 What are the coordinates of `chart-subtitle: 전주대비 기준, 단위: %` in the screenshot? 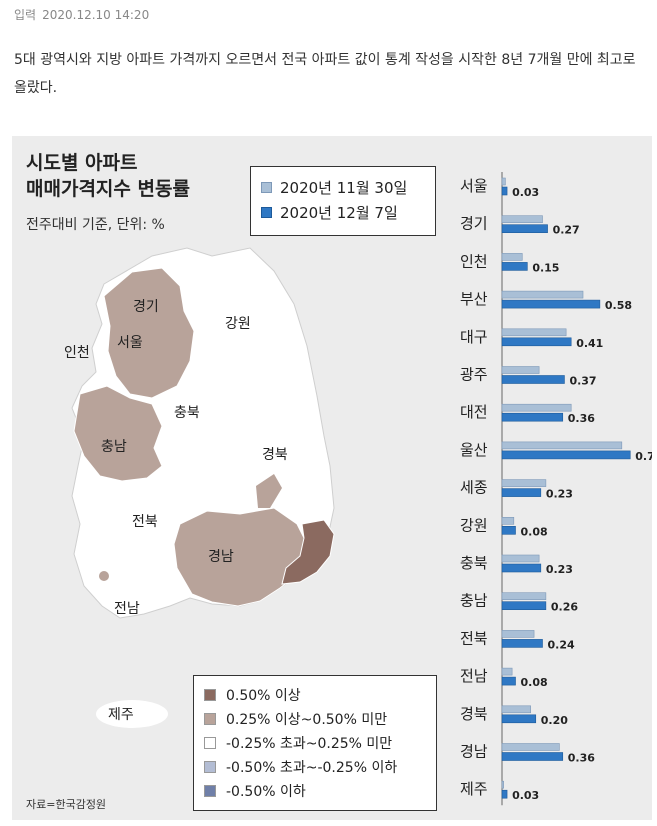 It's located at (95, 225).